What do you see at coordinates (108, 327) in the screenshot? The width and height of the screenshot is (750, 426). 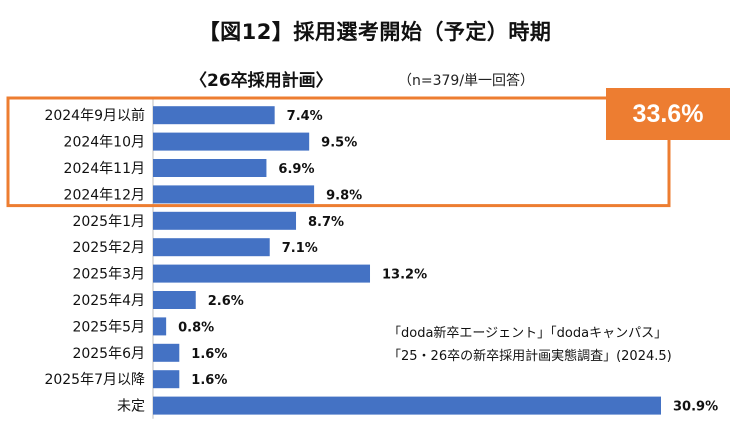 I see `category-label: 2025年5月` at bounding box center [108, 327].